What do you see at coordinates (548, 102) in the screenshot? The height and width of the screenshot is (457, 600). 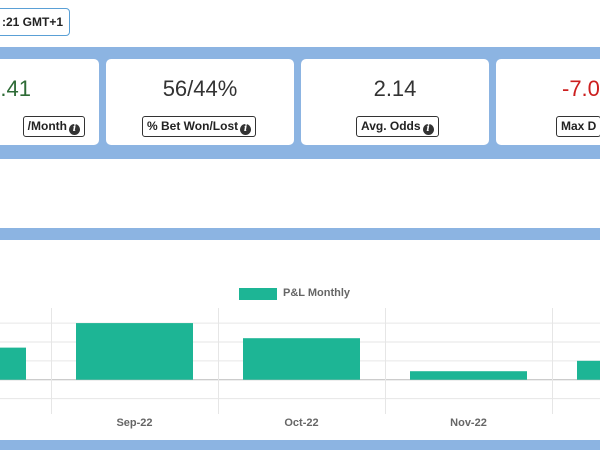 I see `stat-card-max-dd: -7.0 Max D` at bounding box center [548, 102].